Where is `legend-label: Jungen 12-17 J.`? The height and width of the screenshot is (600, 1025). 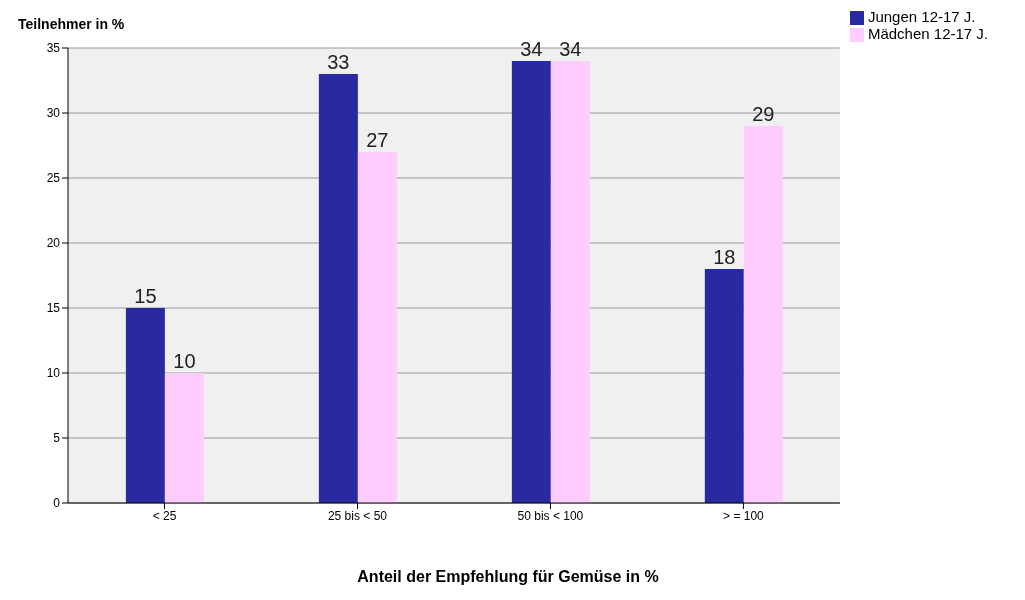
legend-label: Jungen 12-17 J. is located at coordinates (921, 16).